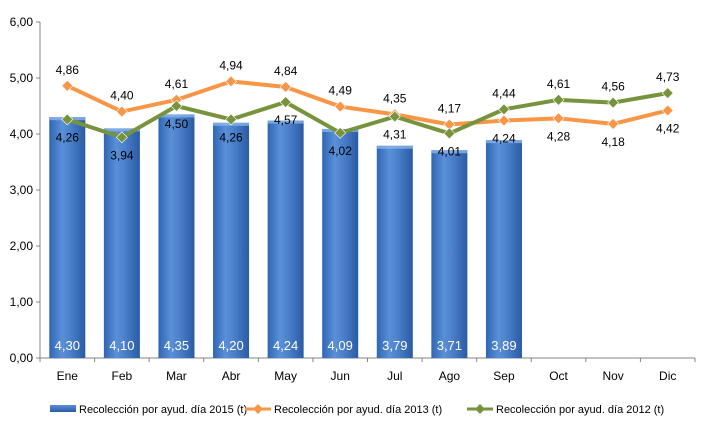 The width and height of the screenshot is (710, 437). Describe the element at coordinates (395, 98) in the screenshot. I see `line-data-label: 4,35` at that location.